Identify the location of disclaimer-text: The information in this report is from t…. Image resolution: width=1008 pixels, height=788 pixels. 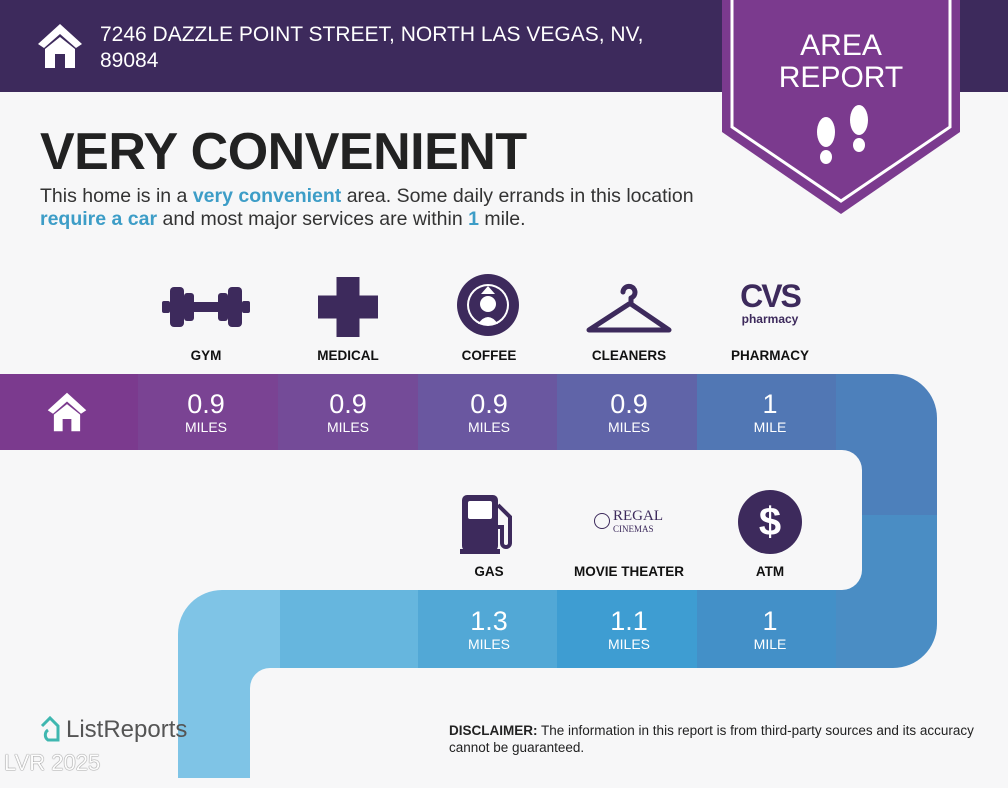
(711, 739).